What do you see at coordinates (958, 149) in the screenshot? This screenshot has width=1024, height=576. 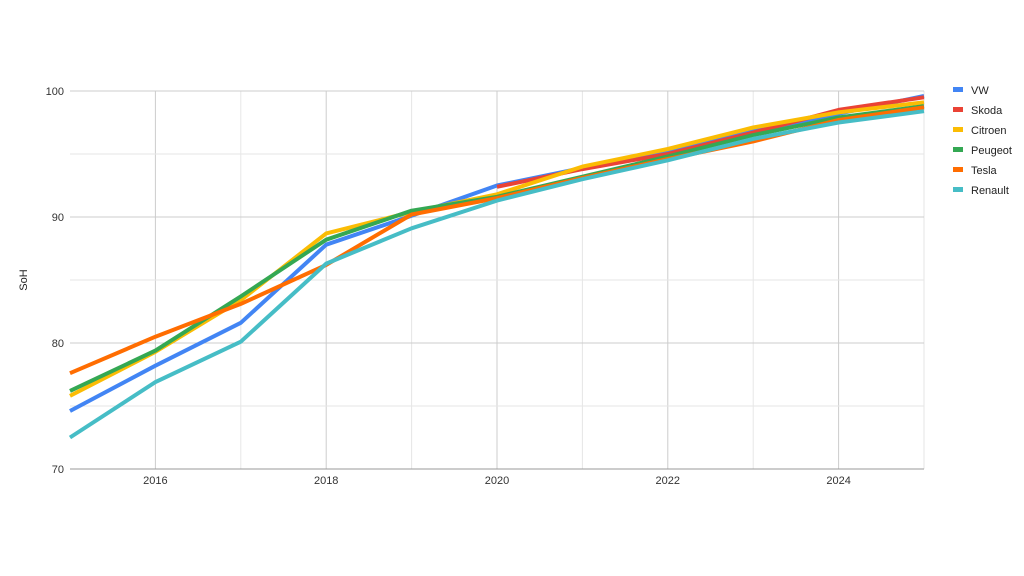 I see `legend-swatch-peugeot` at bounding box center [958, 149].